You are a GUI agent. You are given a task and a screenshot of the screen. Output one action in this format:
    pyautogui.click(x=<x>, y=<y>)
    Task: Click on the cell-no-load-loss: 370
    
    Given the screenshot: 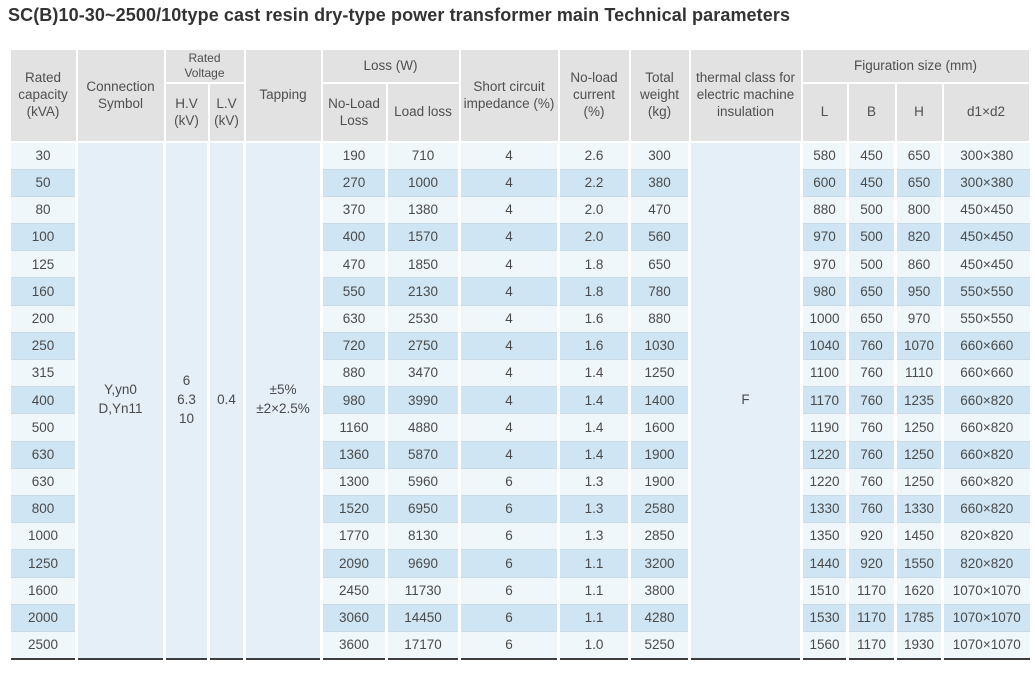 What is the action you would take?
    pyautogui.click(x=353, y=209)
    